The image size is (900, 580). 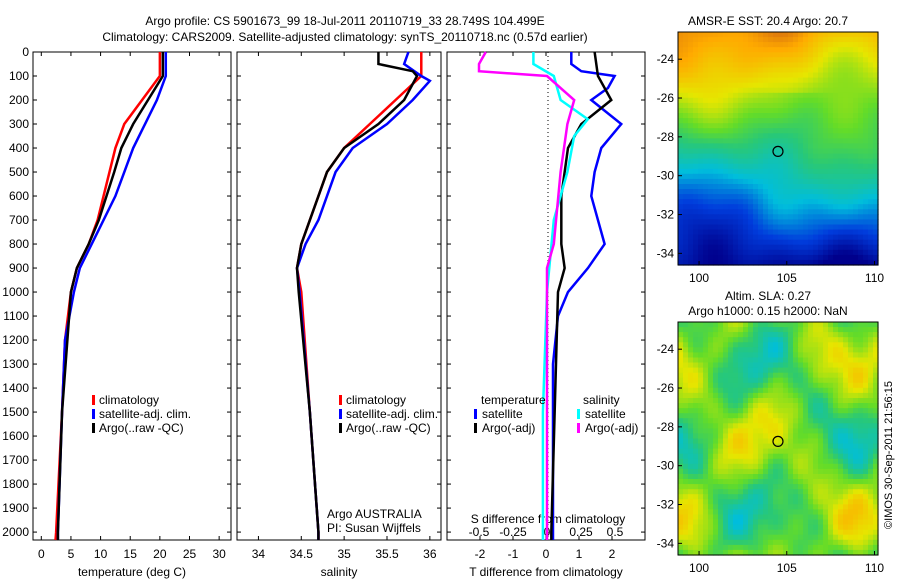 I want to click on legend-swatch, so click(x=475, y=428).